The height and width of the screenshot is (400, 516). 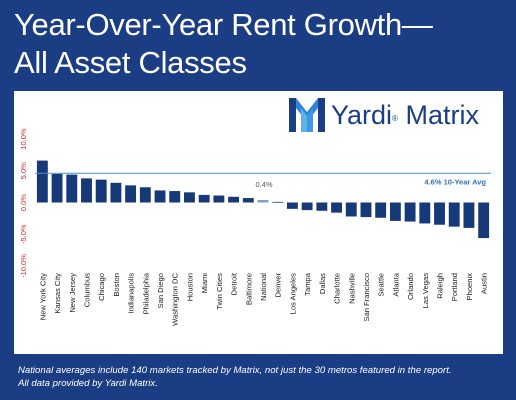 What do you see at coordinates (175, 298) in the screenshot?
I see `category-label: Washington DC` at bounding box center [175, 298].